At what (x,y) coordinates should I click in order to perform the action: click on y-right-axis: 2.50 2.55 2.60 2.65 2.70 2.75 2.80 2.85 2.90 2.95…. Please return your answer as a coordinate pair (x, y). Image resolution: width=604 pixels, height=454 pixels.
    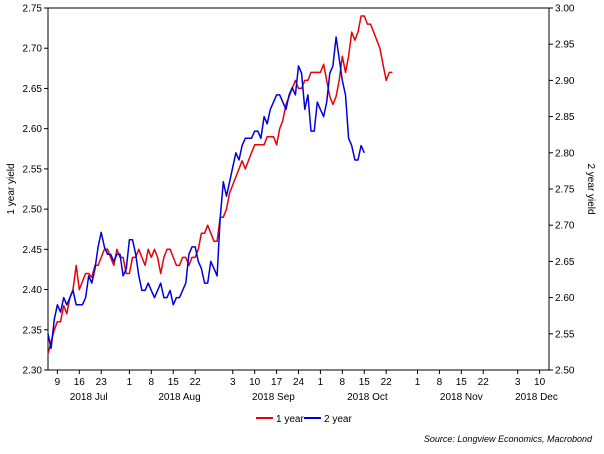
    Looking at the image, I should click on (562, 190).